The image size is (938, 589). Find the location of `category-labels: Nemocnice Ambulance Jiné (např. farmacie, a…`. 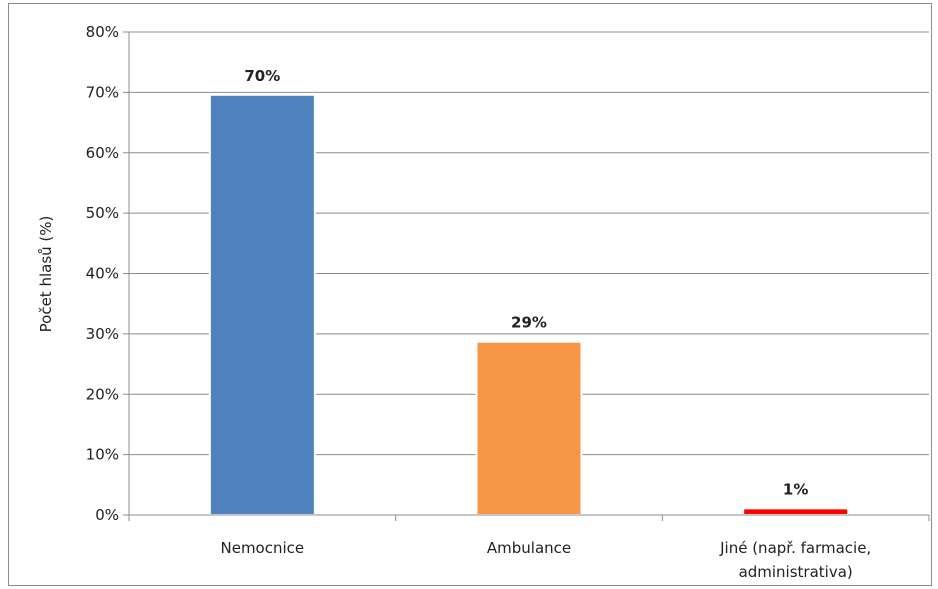

category-labels: Nemocnice Ambulance Jiné (např. farmacie, a… is located at coordinates (546, 560).